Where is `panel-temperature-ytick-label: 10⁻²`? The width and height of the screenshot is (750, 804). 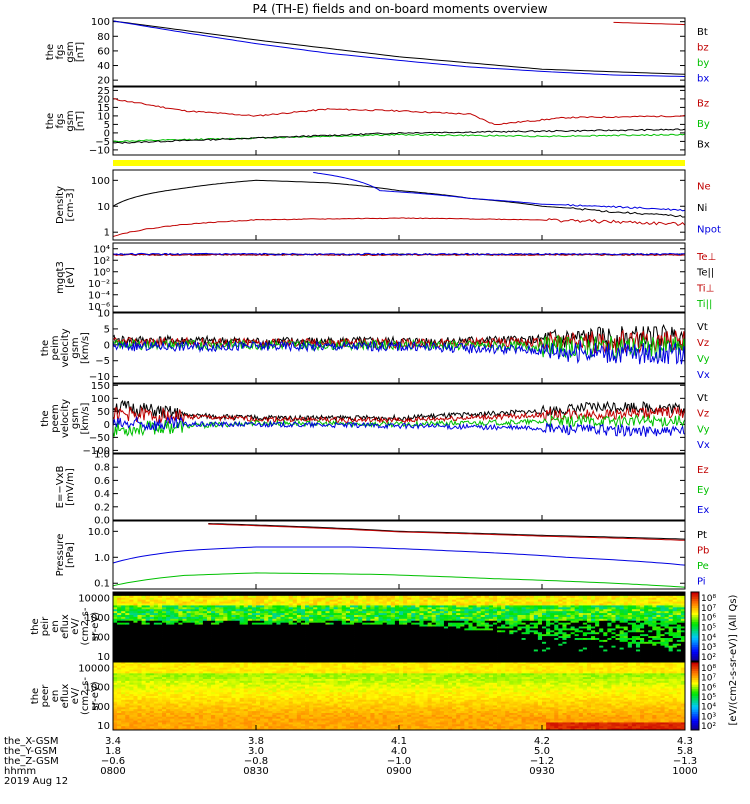
panel-temperature-ytick-label: 10⁻² is located at coordinates (99, 284).